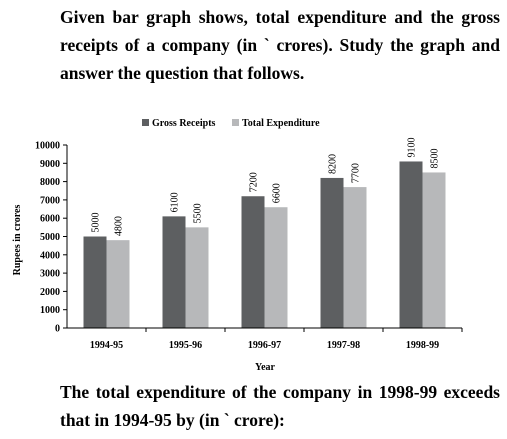 This screenshot has width=507, height=439. I want to click on y-tick-label: 5000, so click(50, 237).